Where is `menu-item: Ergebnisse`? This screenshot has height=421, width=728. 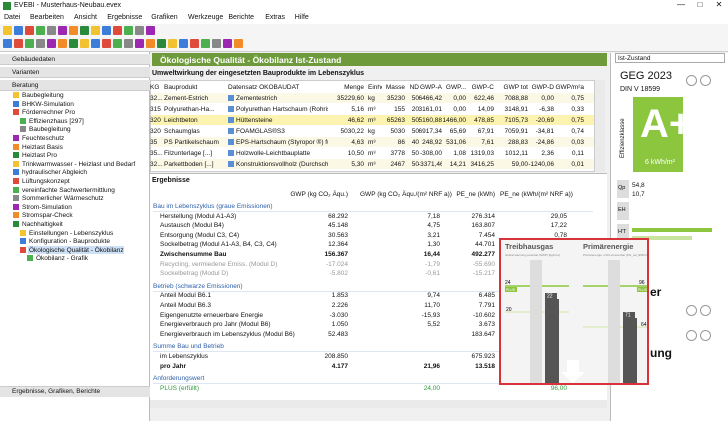 menu-item: Ergebnisse is located at coordinates (125, 17).